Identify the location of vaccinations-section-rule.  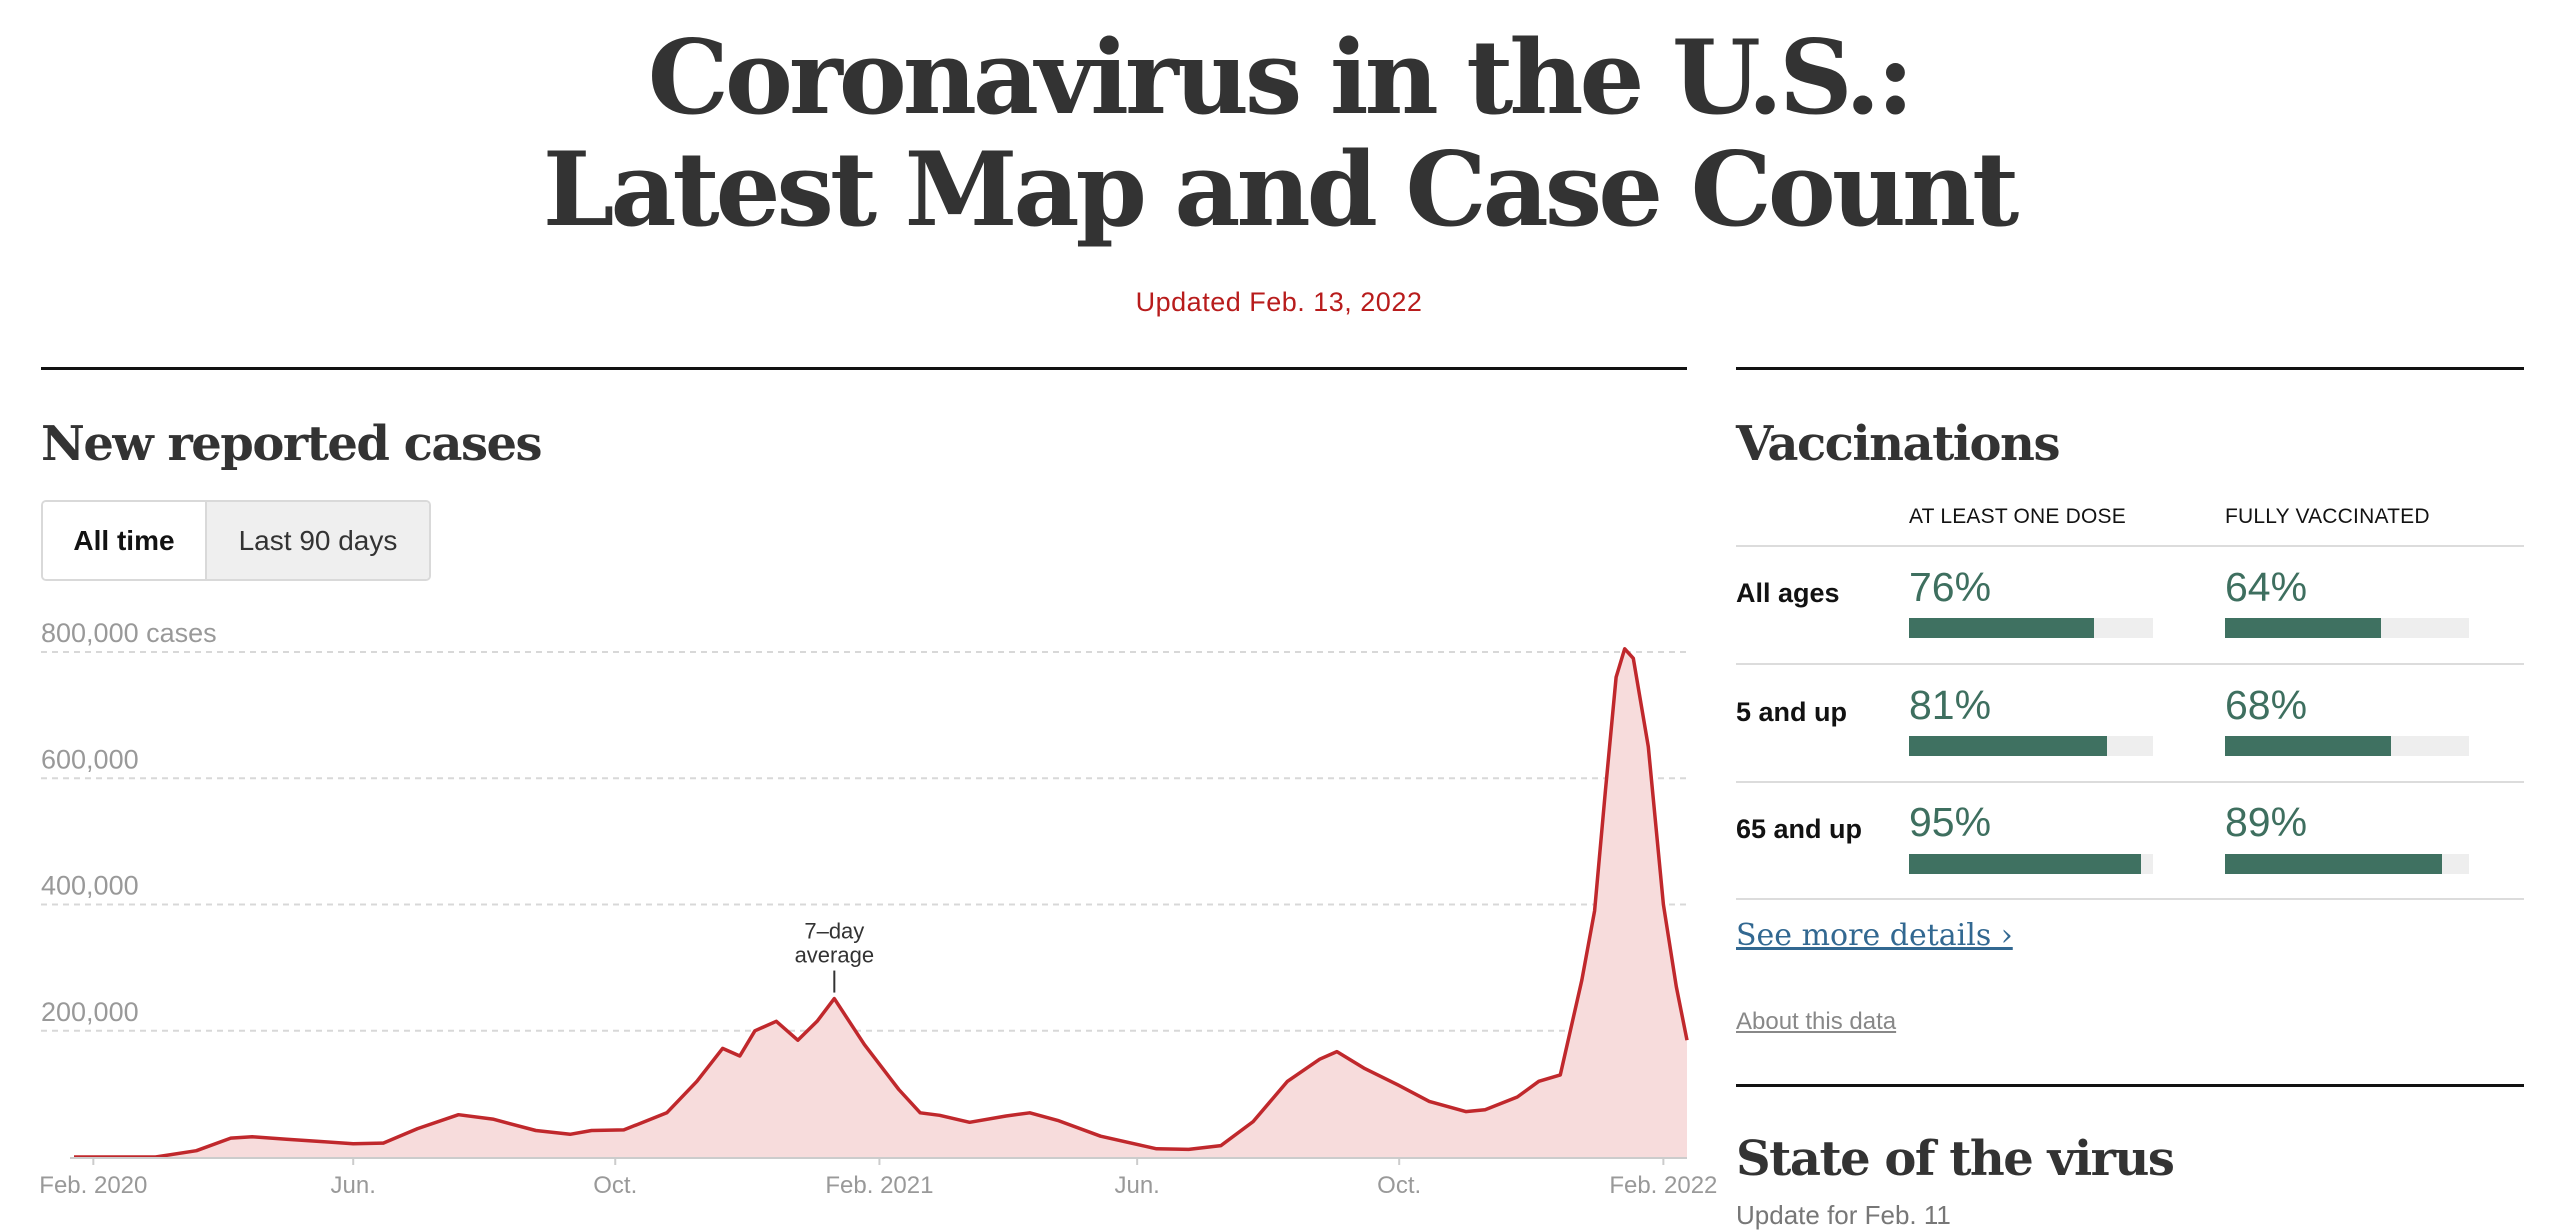
(2130, 368).